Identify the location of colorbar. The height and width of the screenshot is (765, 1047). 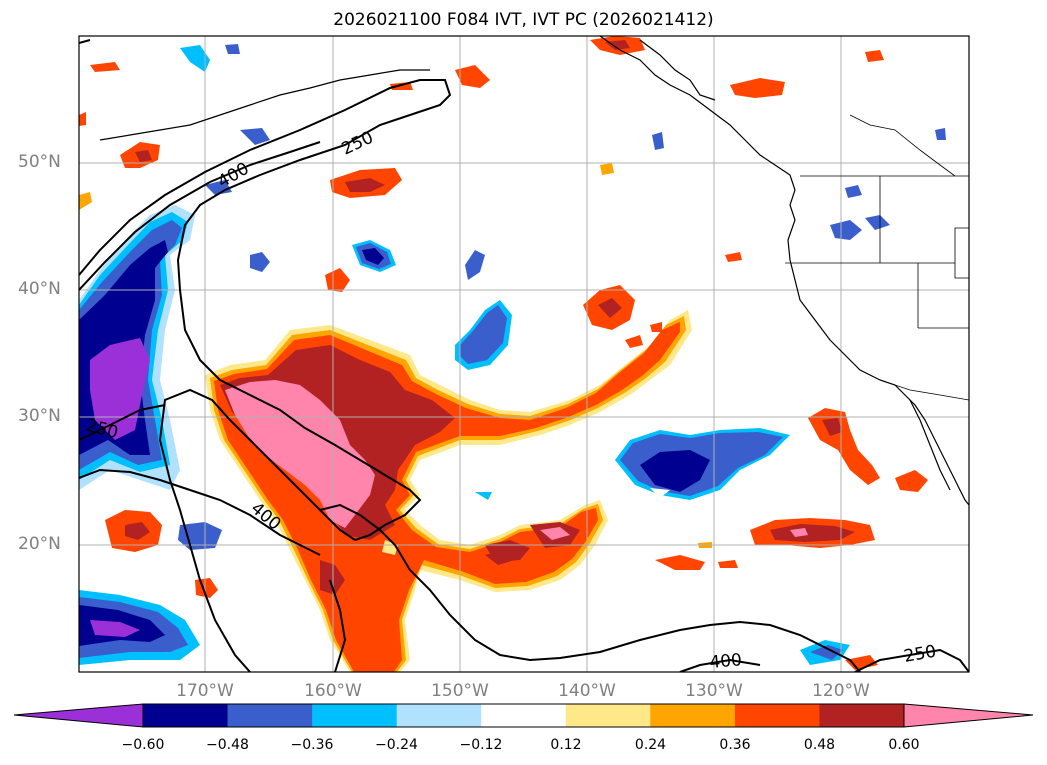
(523, 715).